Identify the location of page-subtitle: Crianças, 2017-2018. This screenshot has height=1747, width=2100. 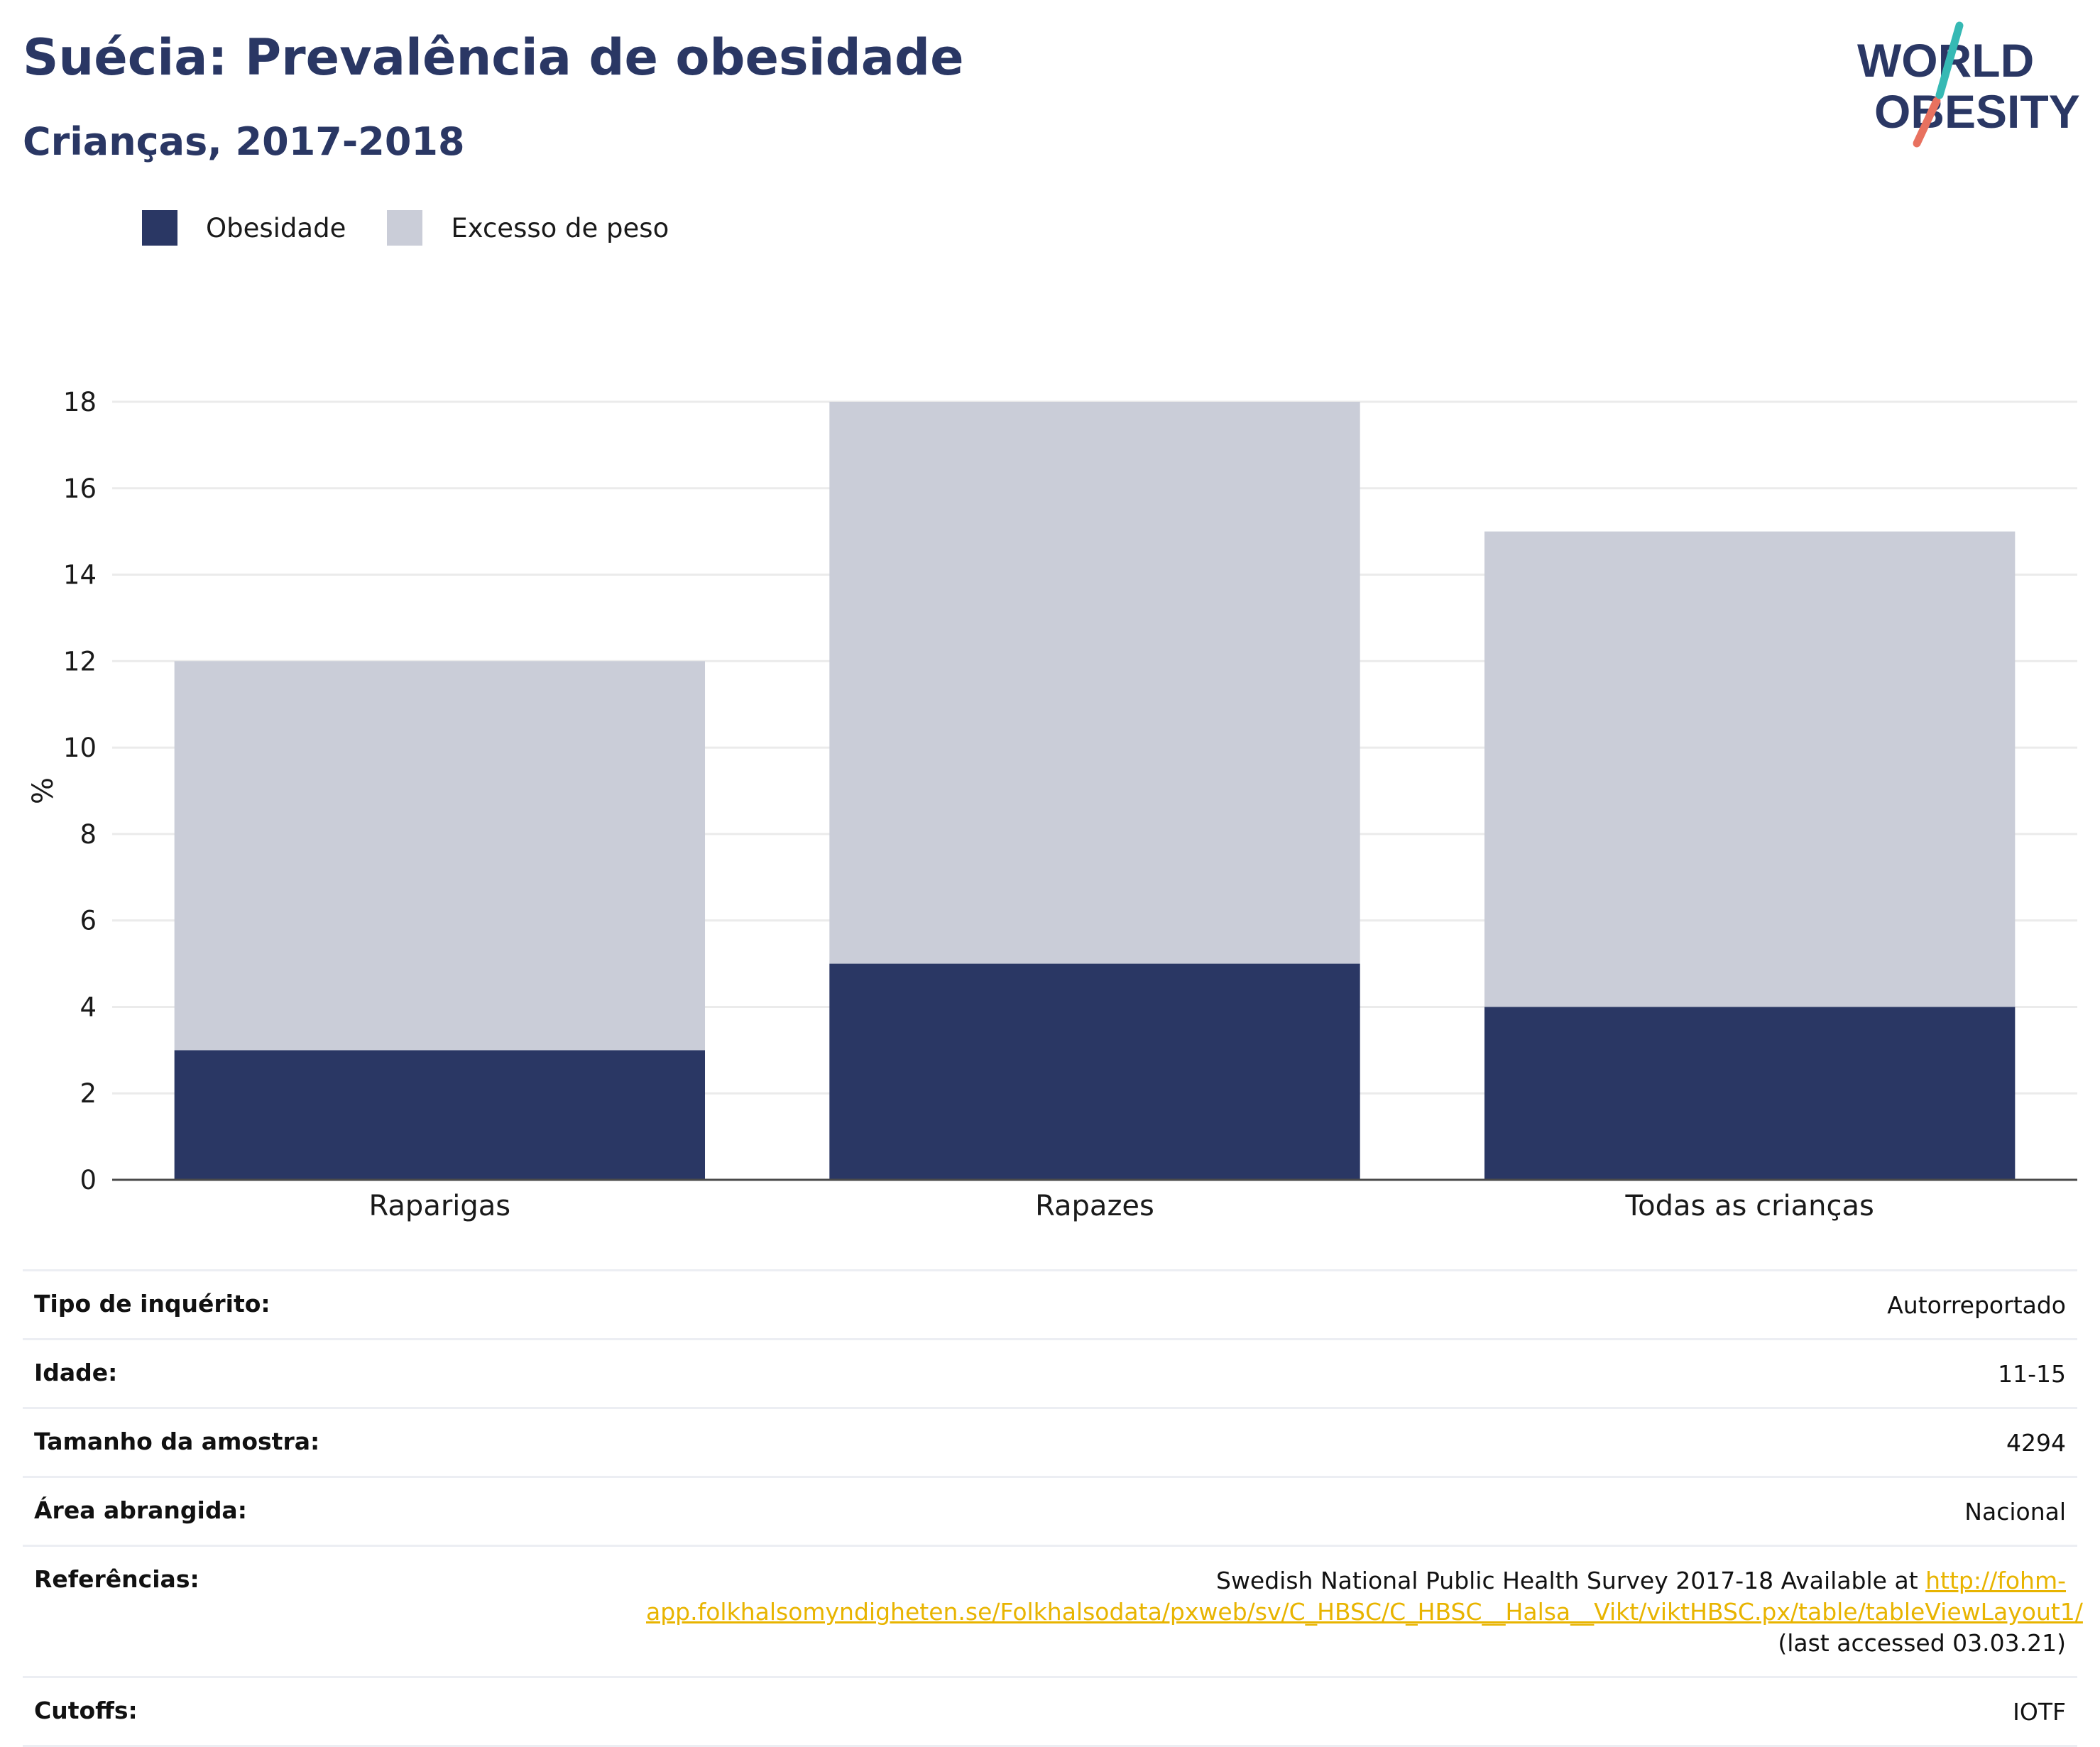
(244, 141).